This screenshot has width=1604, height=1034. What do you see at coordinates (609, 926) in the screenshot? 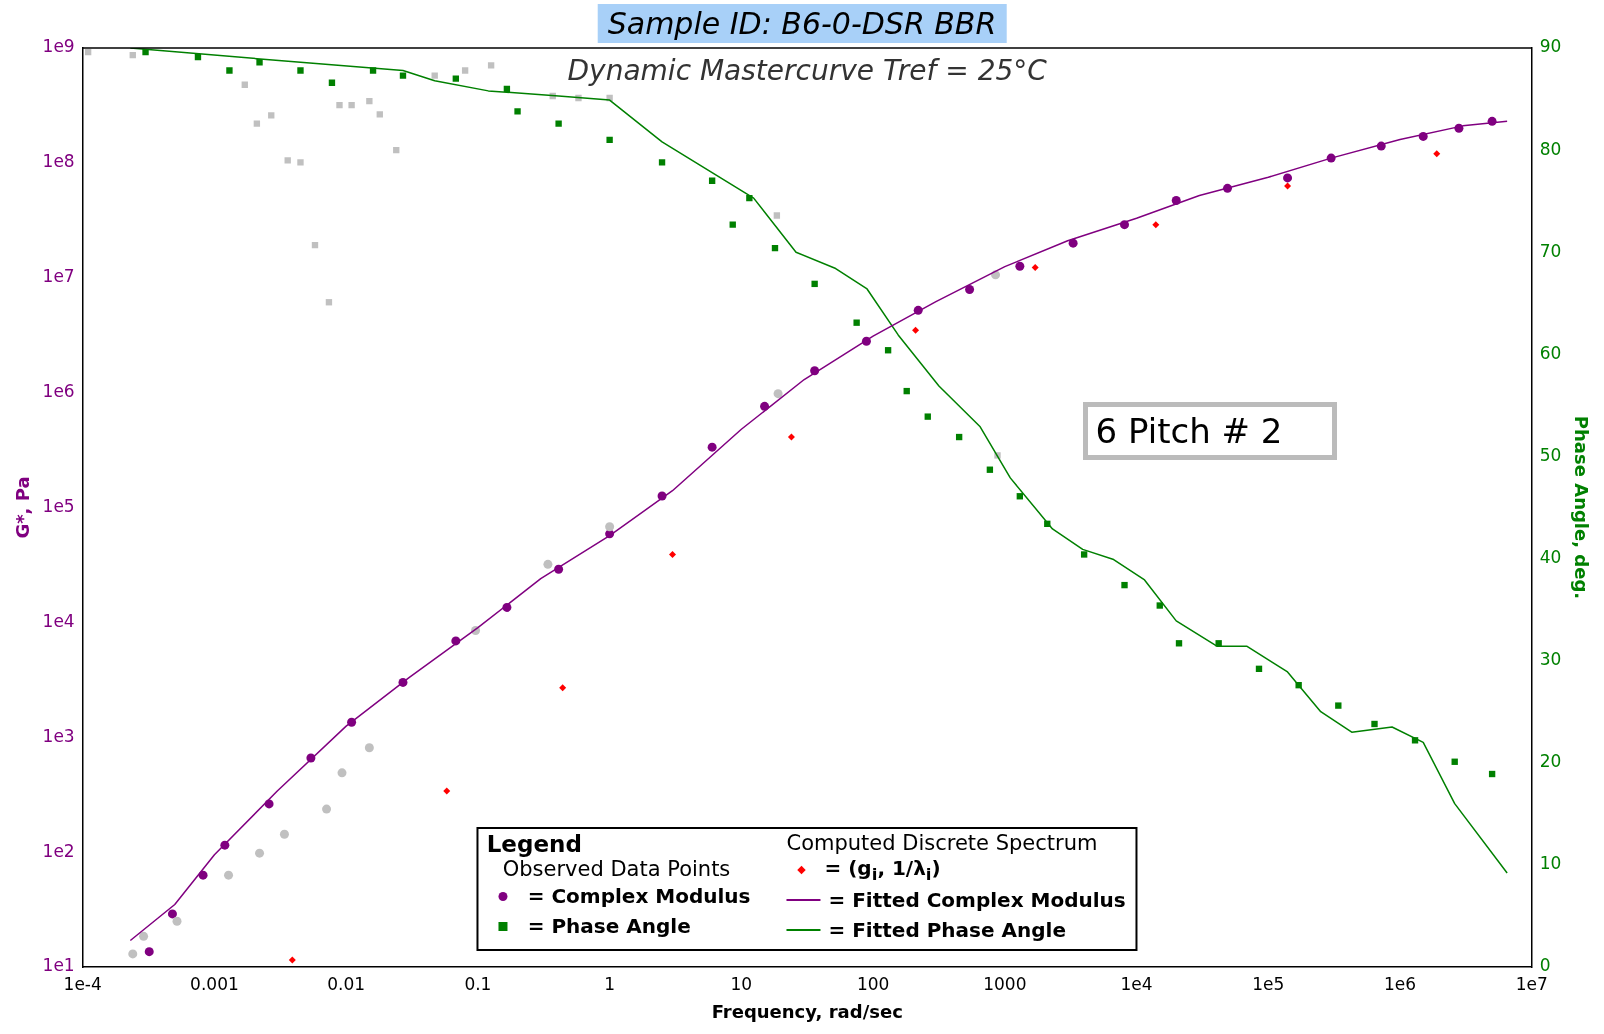
I see `legend-label: = Phase Angle` at bounding box center [609, 926].